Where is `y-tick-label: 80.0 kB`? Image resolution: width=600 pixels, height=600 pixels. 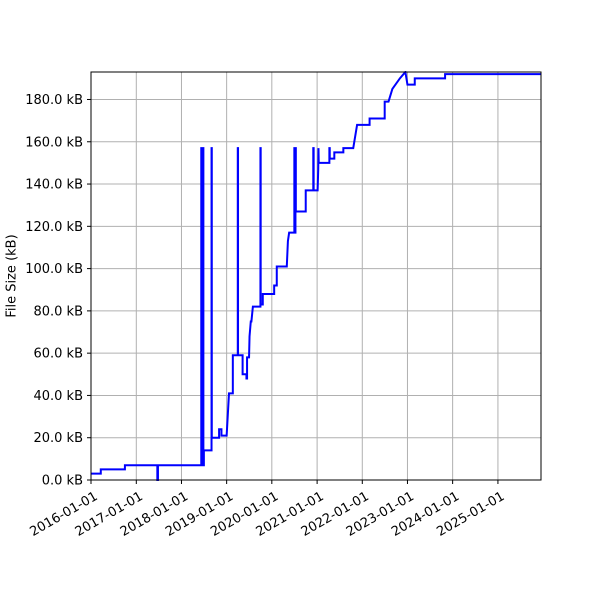 y-tick-label: 80.0 kB is located at coordinates (58, 311).